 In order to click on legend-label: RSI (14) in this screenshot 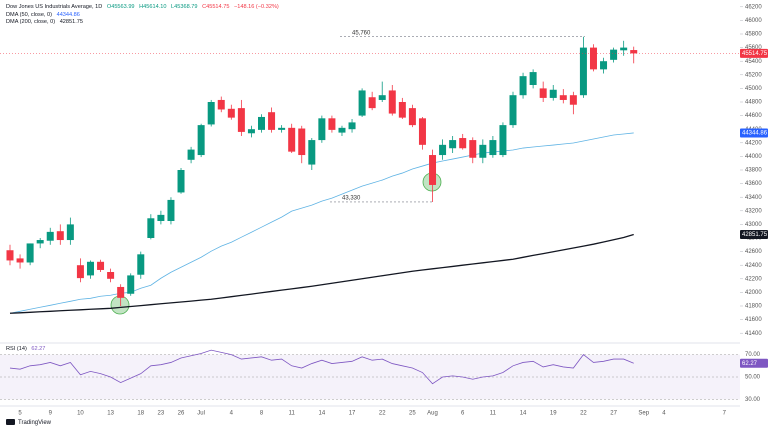, I will do `click(16, 349)`.